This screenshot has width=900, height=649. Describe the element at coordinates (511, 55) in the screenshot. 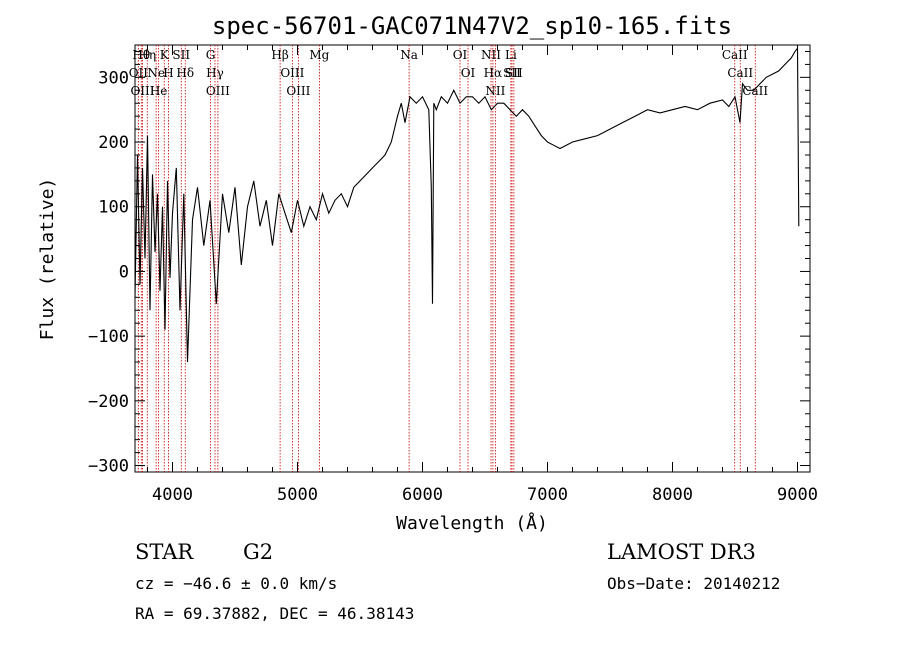

I see `line-marker-label-23: Li` at that location.